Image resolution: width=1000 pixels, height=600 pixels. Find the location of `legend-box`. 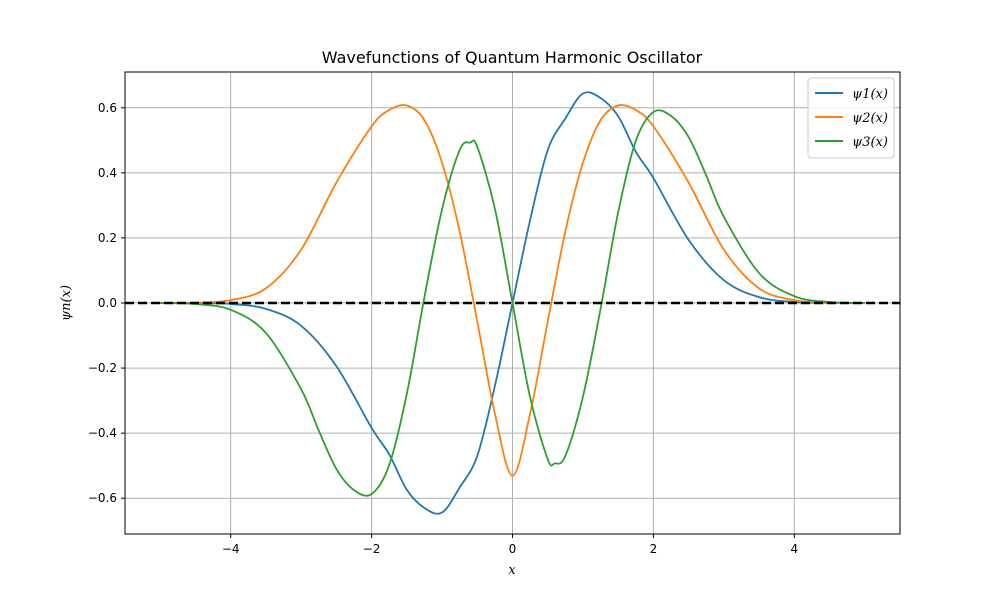

legend-box is located at coordinates (851, 118).